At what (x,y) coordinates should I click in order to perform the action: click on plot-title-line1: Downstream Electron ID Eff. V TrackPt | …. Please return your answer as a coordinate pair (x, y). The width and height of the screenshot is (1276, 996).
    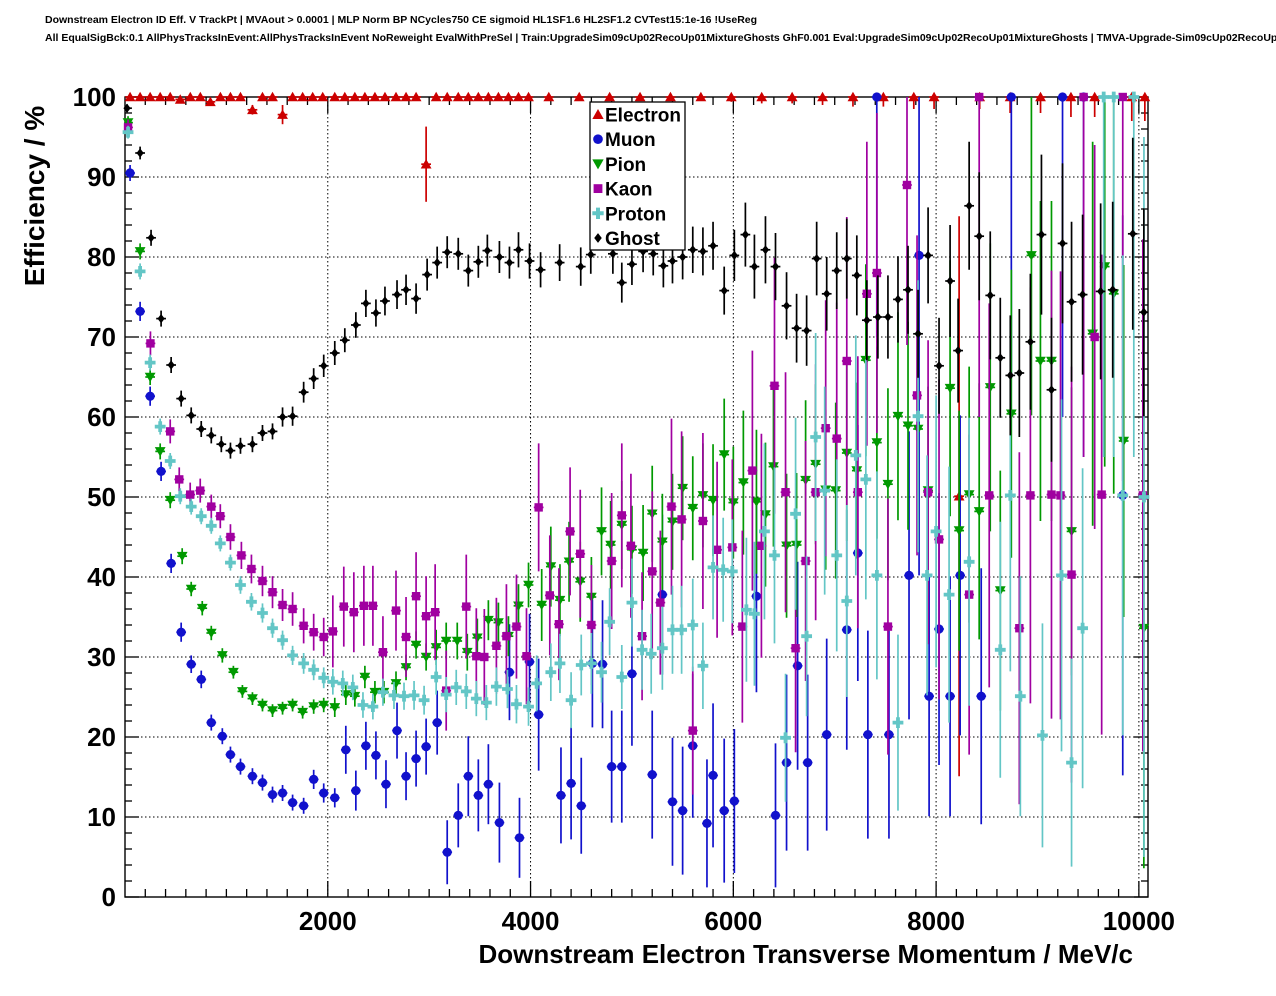
    Looking at the image, I should click on (401, 20).